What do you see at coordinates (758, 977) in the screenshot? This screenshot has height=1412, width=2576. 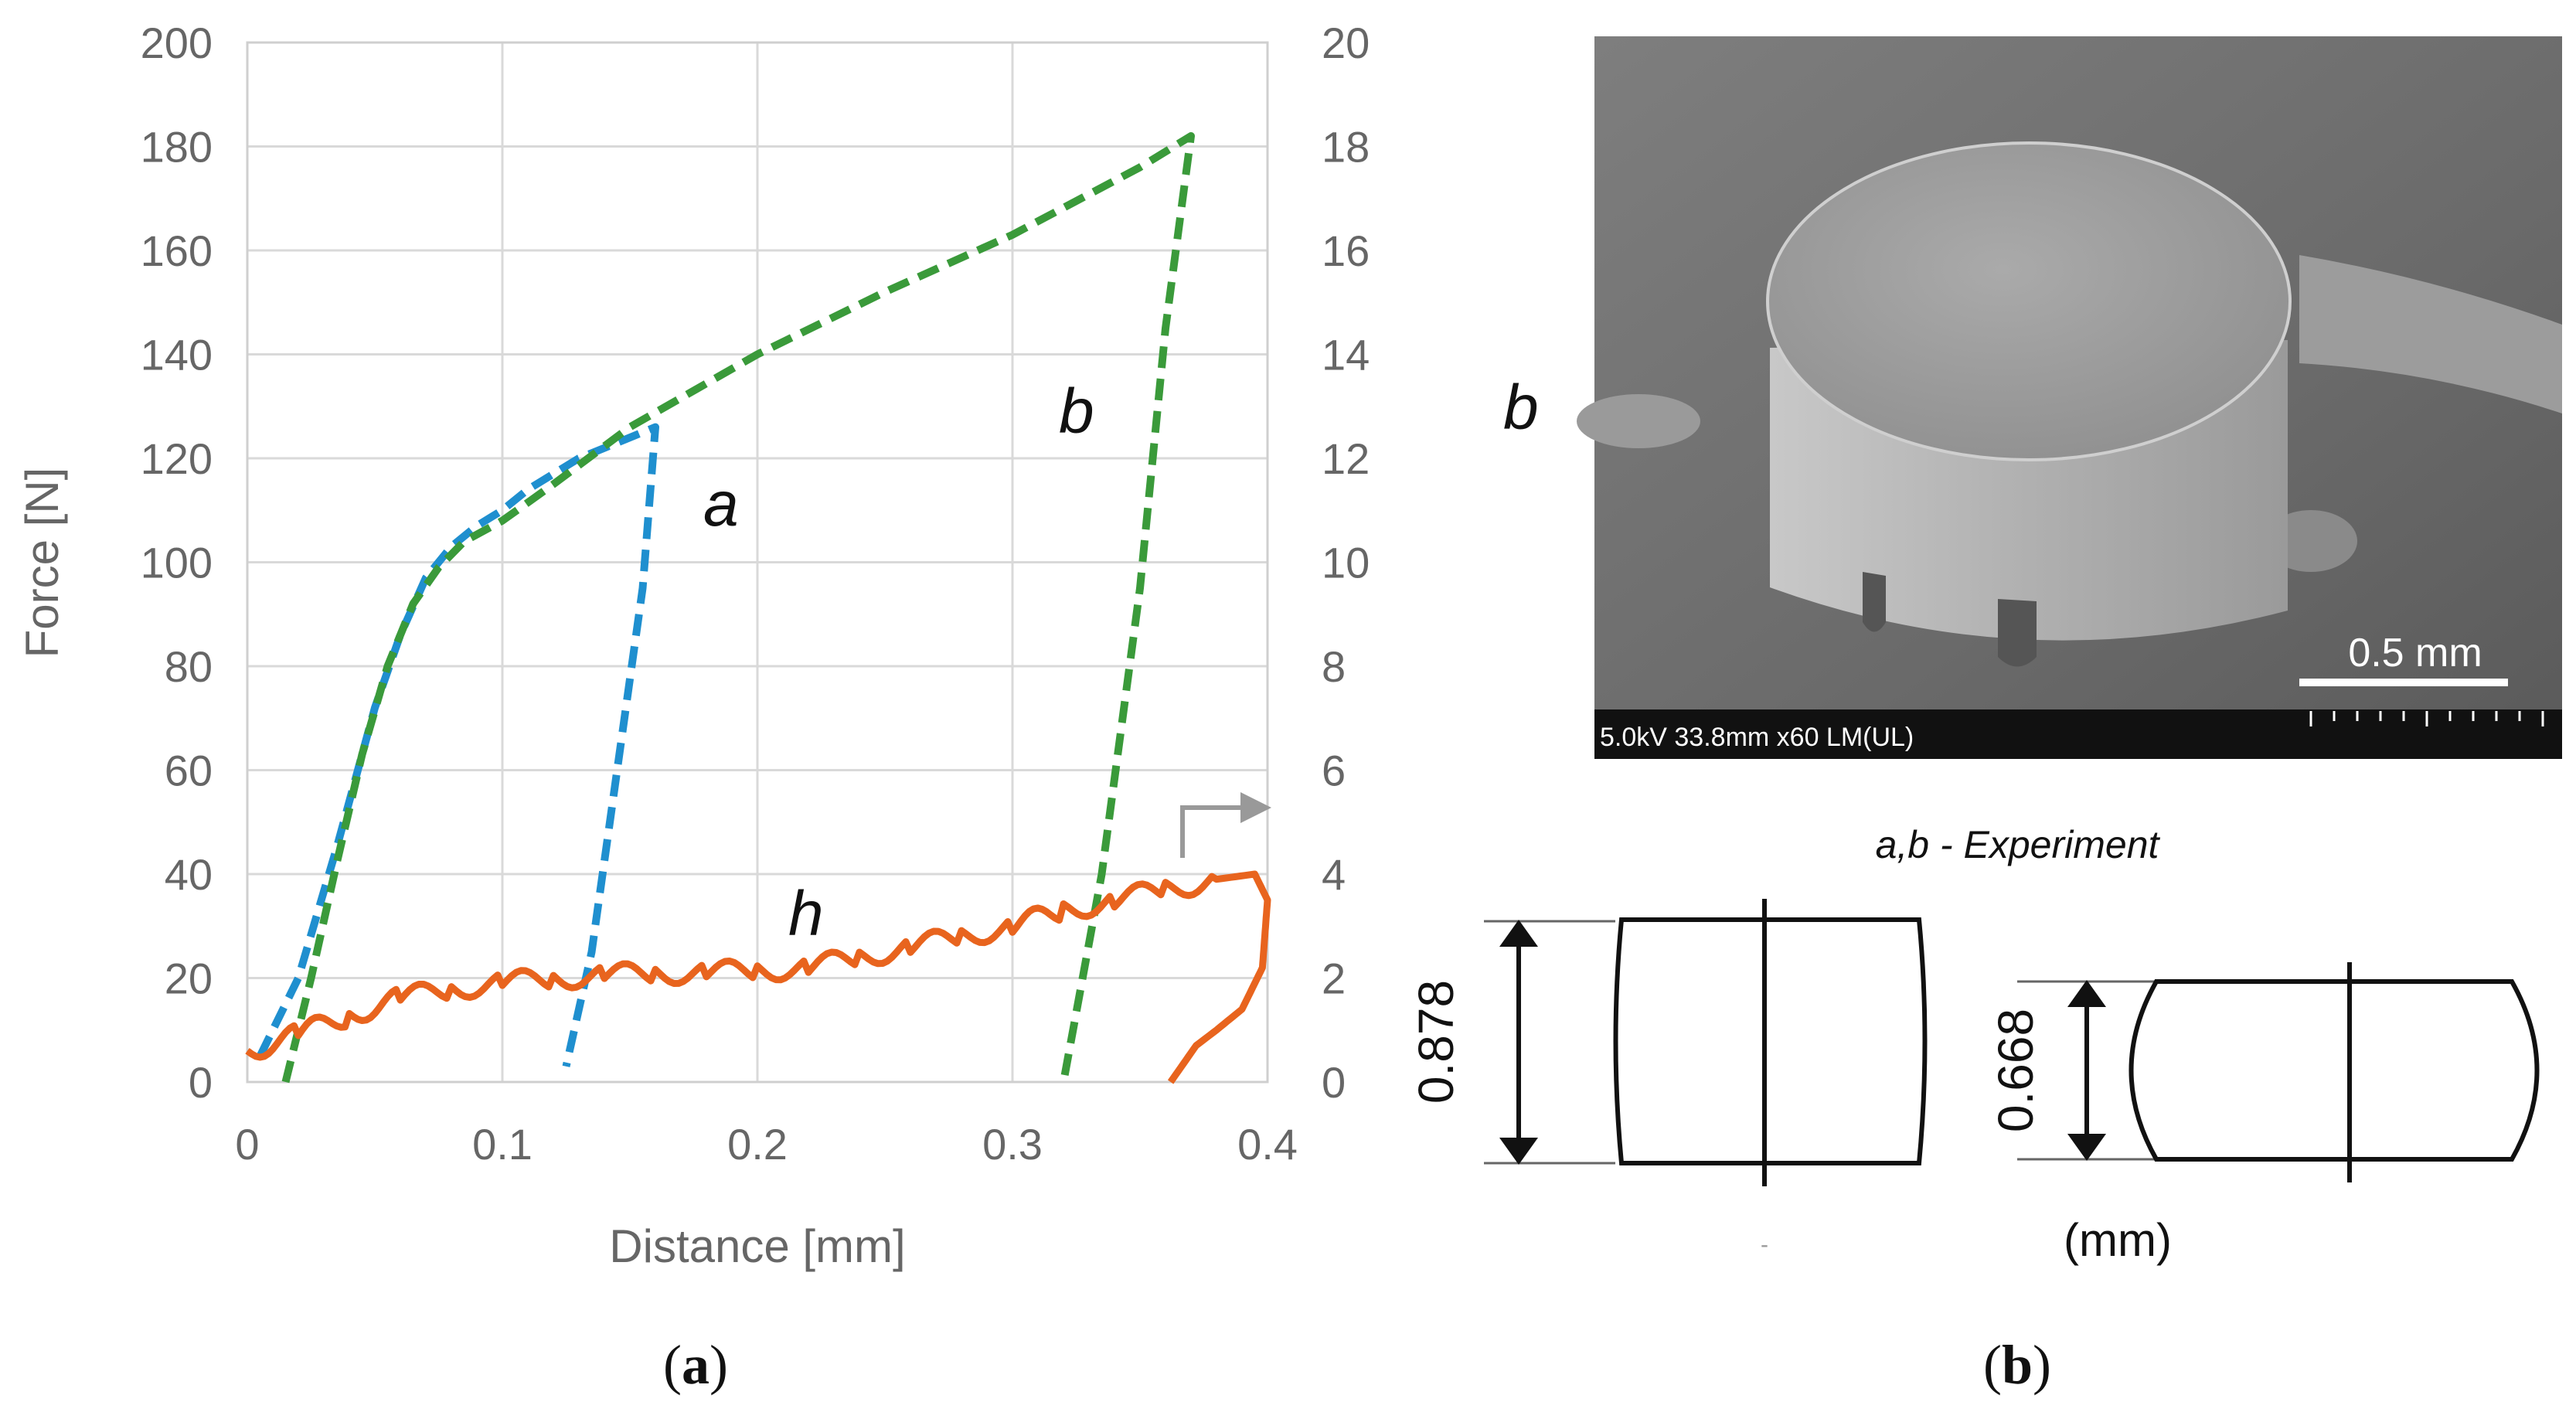 I see `series-line-h` at bounding box center [758, 977].